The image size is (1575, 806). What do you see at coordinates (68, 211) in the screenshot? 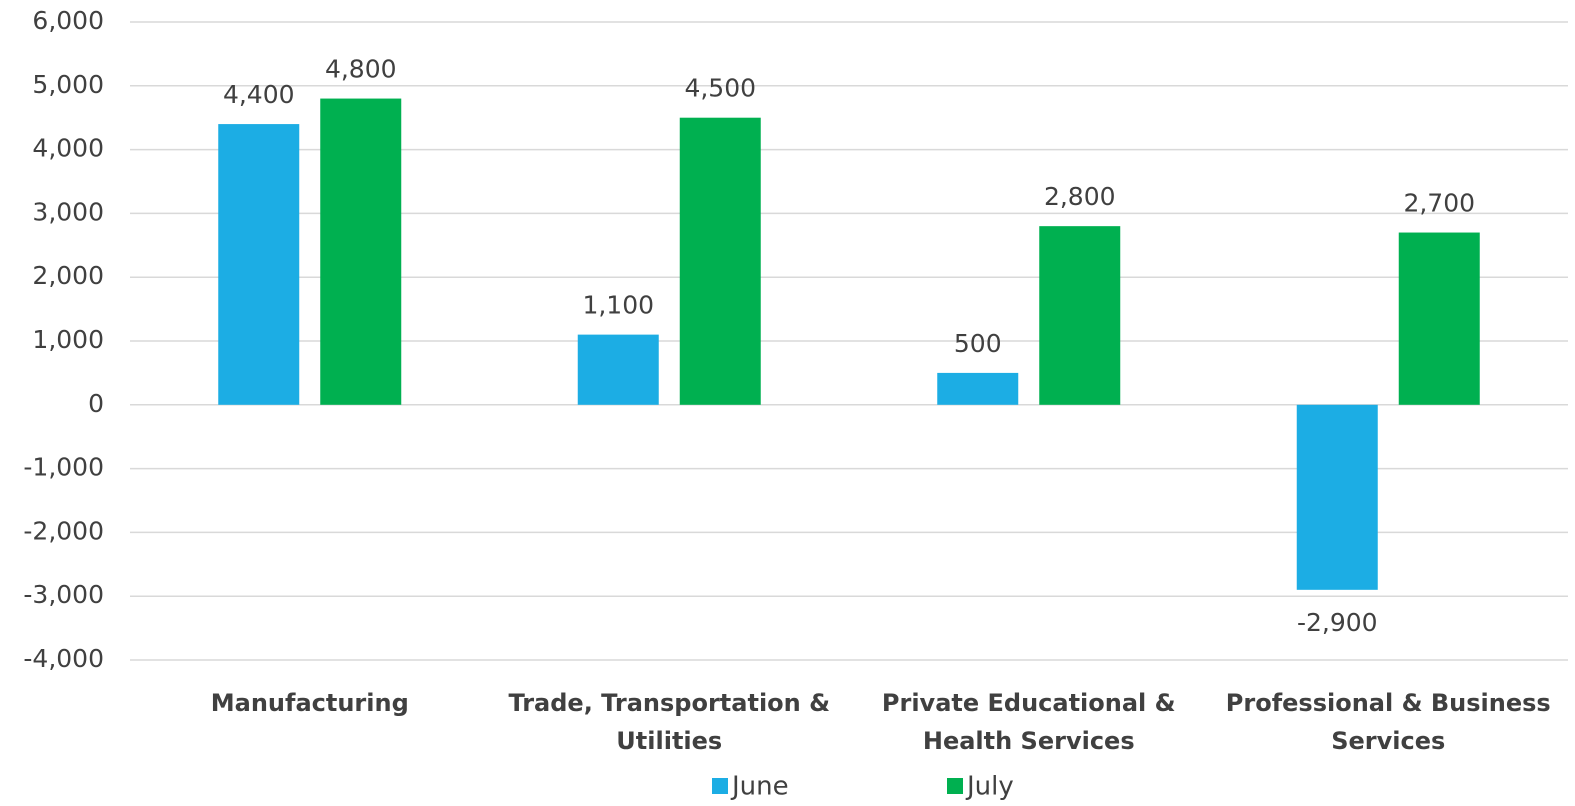
I see `y-tick-label: 3,000` at bounding box center [68, 211].